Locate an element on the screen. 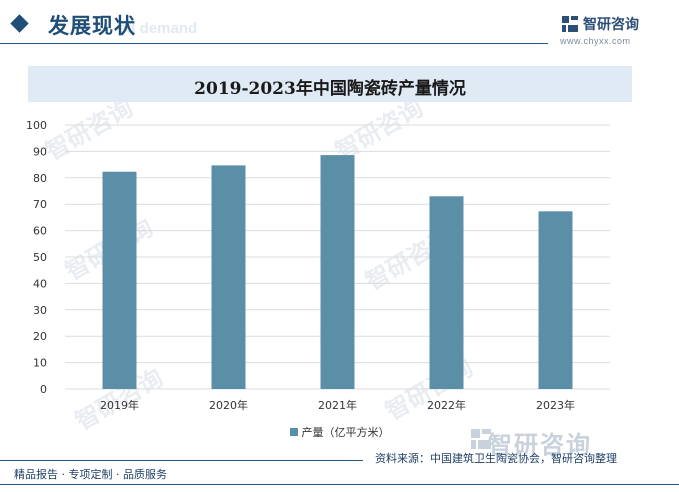  x-tick-label: 2022年 is located at coordinates (446, 405).